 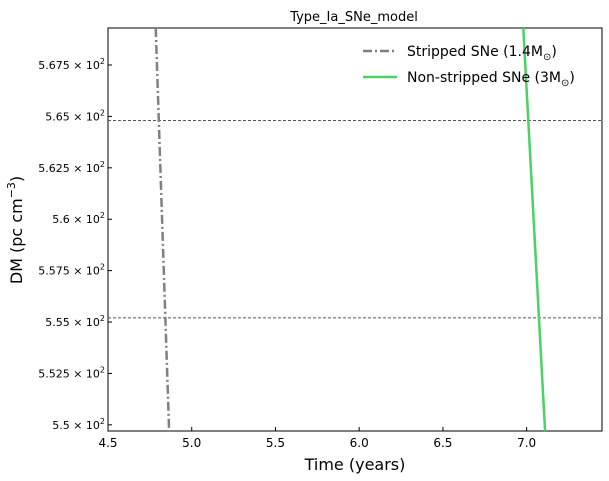 I want to click on y-axis-label: DM (pc cm−3), so click(x=15, y=230).